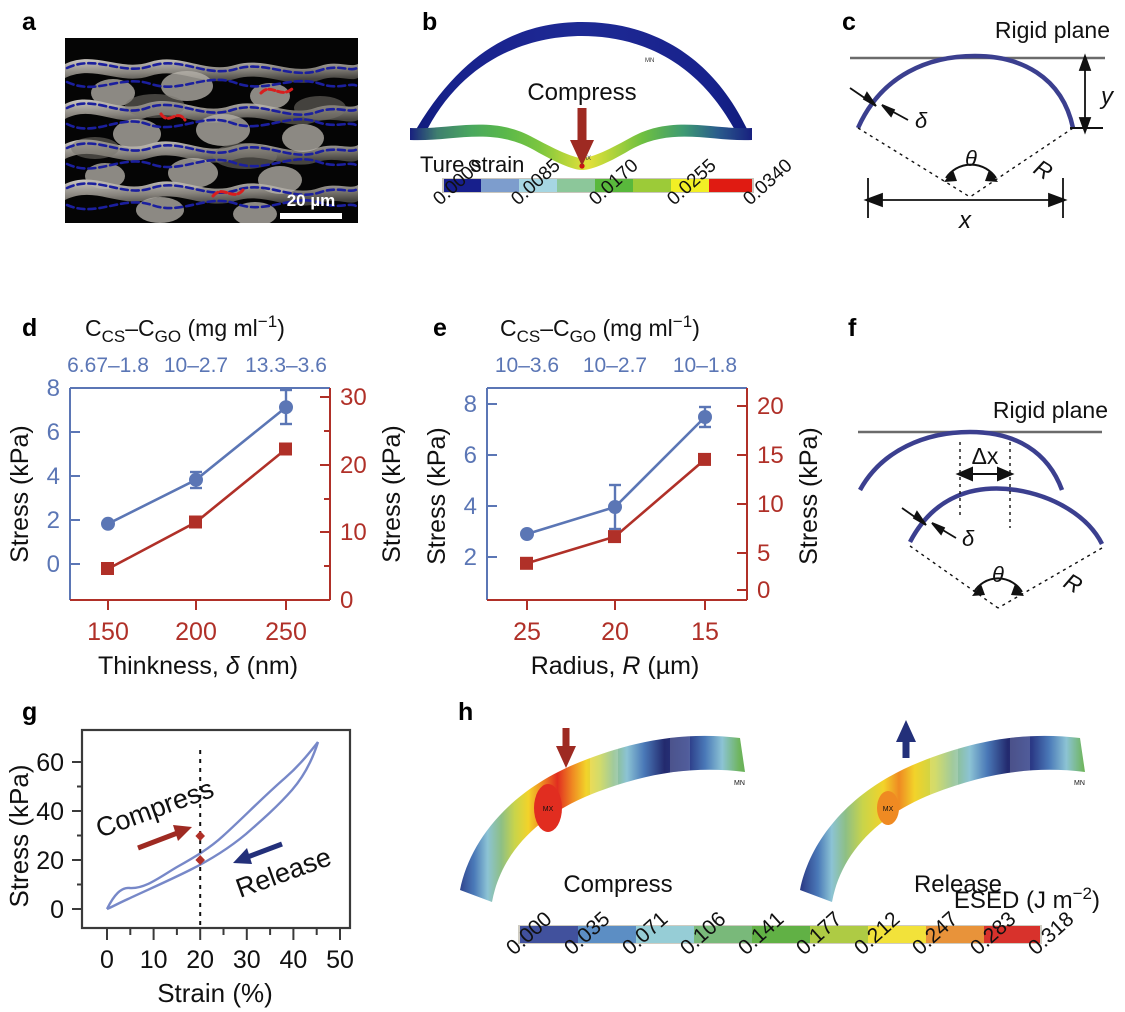  Describe the element at coordinates (466, 712) in the screenshot. I see `panel-h-label: h` at that location.